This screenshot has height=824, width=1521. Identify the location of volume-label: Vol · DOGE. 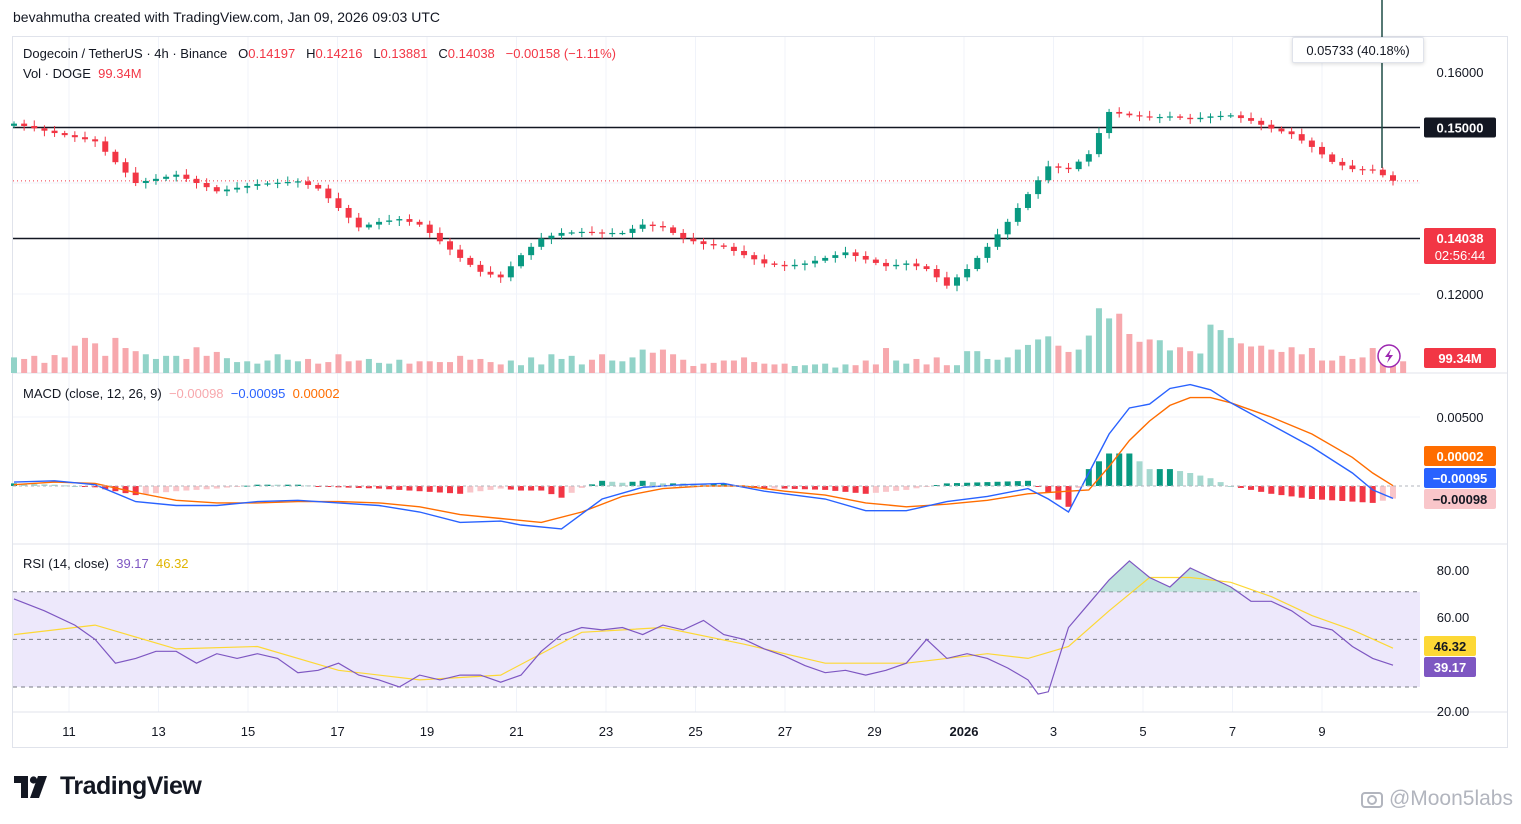
(57, 73).